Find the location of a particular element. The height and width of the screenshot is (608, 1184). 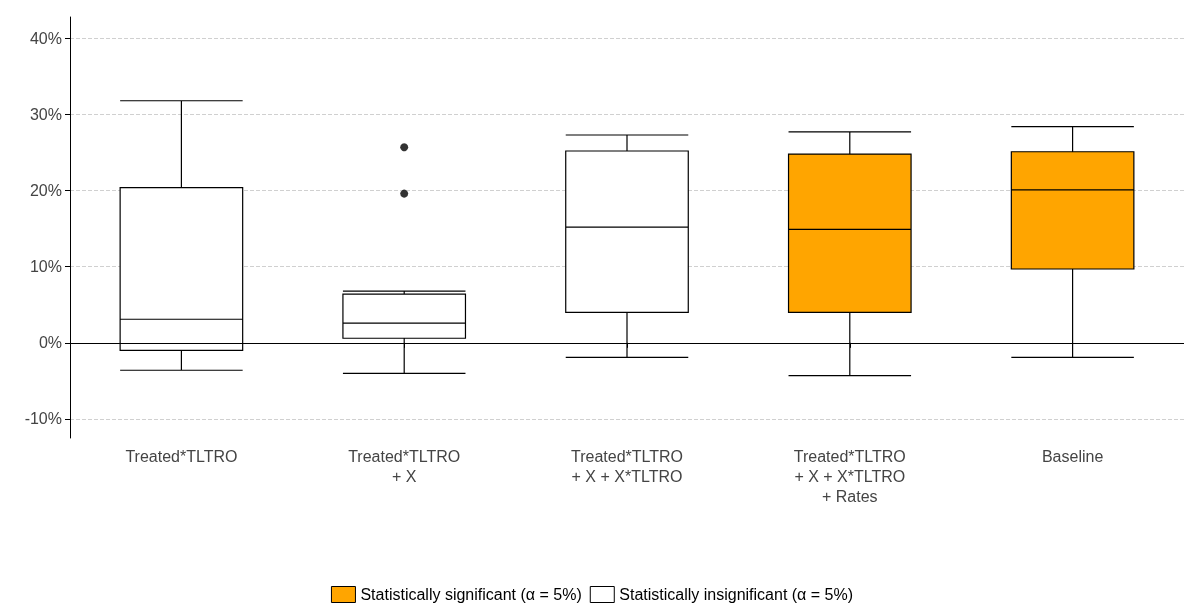

y-tick-label: 40% is located at coordinates (45, 38).